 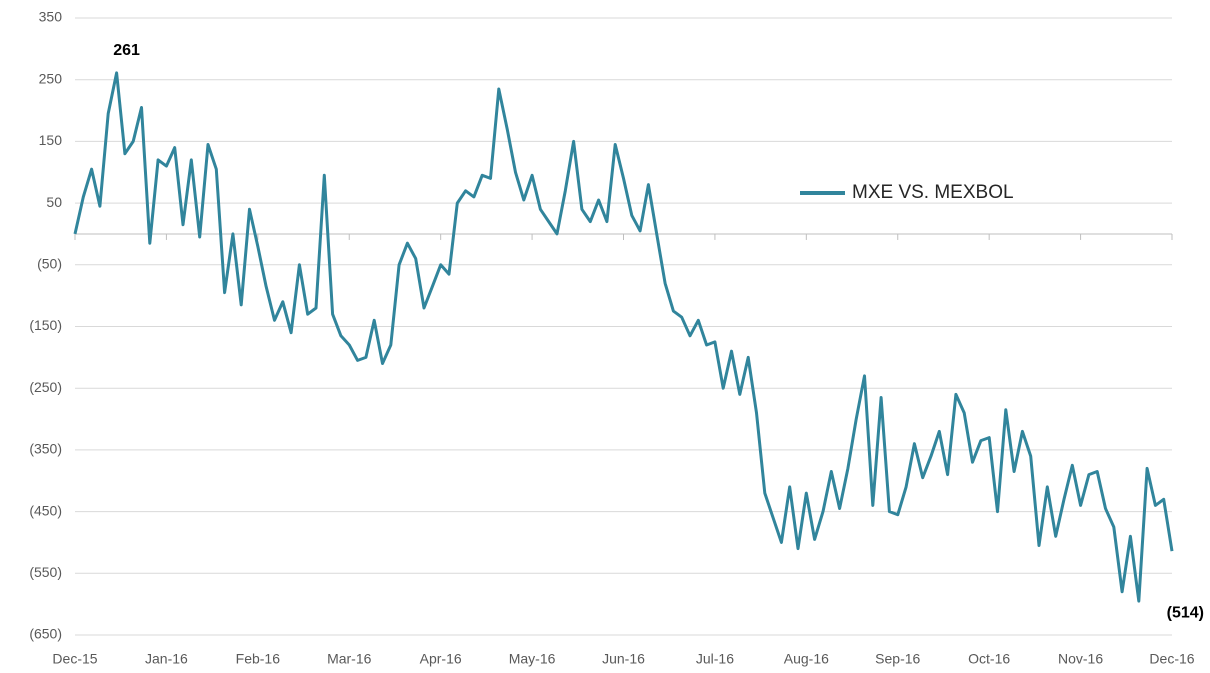 What do you see at coordinates (1171, 659) in the screenshot?
I see `x-tick-label: Dec-16` at bounding box center [1171, 659].